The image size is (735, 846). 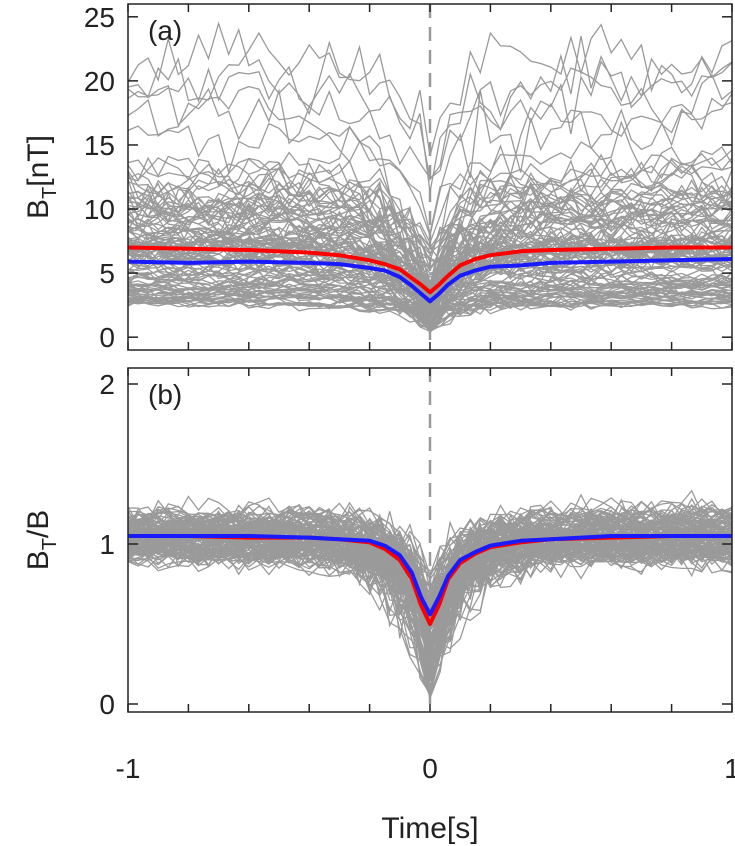 I want to click on panel-label-a: (a), so click(x=165, y=30).